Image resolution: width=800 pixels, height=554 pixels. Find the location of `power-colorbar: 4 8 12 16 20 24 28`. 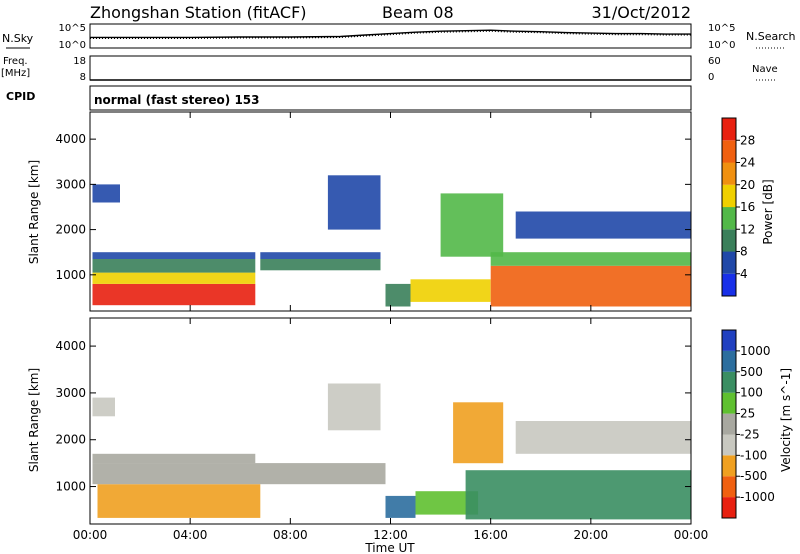

power-colorbar: 4 8 12 16 20 24 28 is located at coordinates (738, 207).